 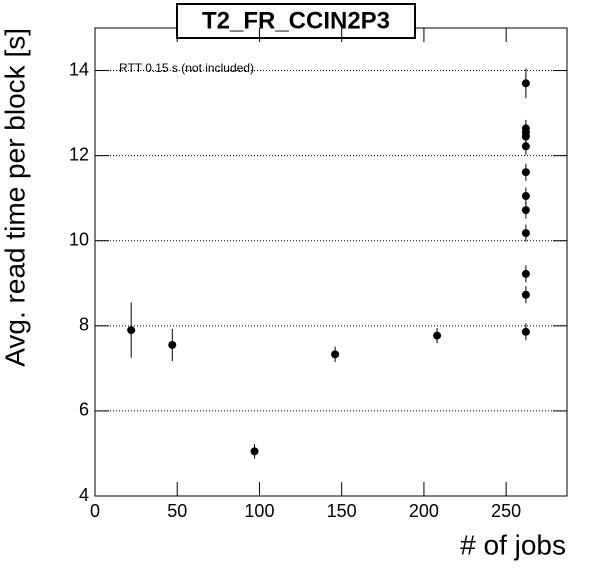 I want to click on y-tick-label: 8, so click(x=84, y=325).